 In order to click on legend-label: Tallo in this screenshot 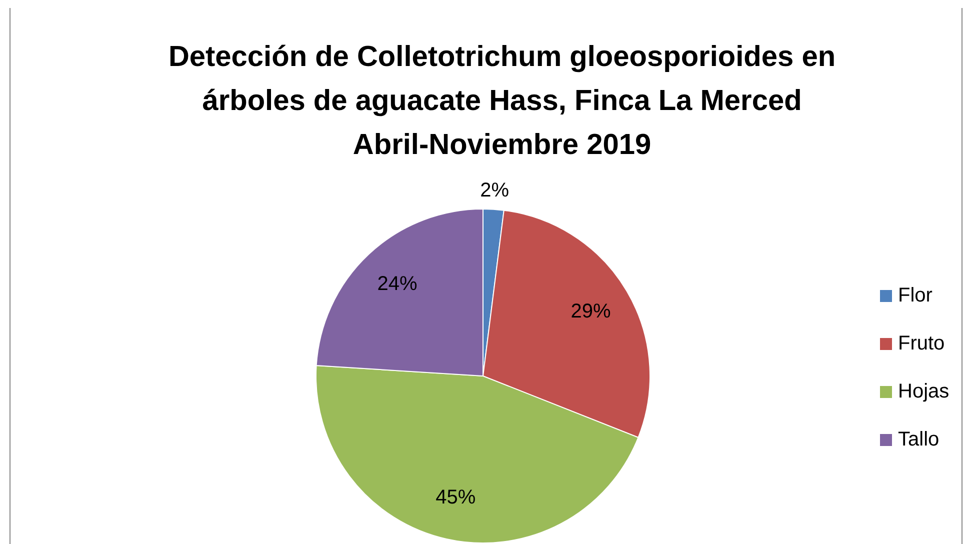, I will do `click(919, 439)`.